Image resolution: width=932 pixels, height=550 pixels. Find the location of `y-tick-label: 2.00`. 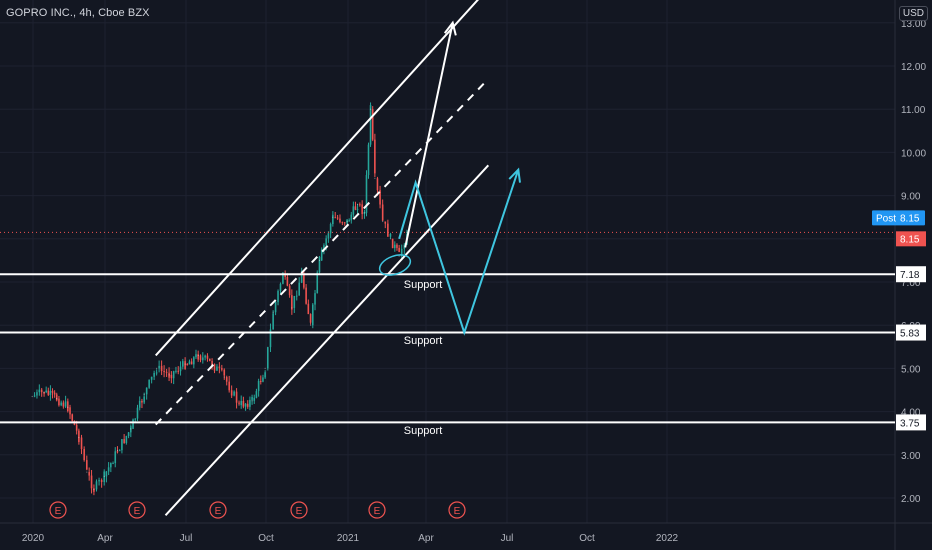

y-tick-label: 2.00 is located at coordinates (911, 499).